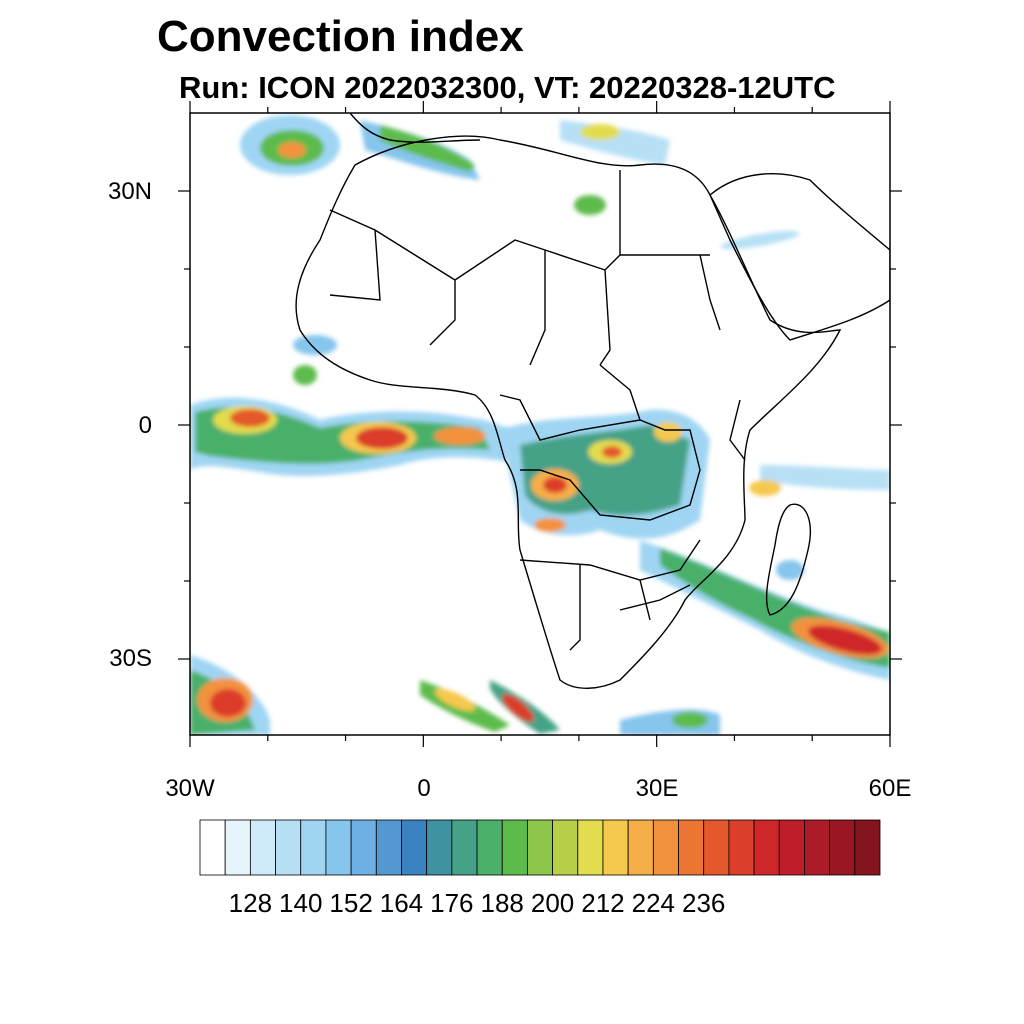 This screenshot has height=1024, width=1024. What do you see at coordinates (301, 903) in the screenshot?
I see `colorbar-label: 140` at bounding box center [301, 903].